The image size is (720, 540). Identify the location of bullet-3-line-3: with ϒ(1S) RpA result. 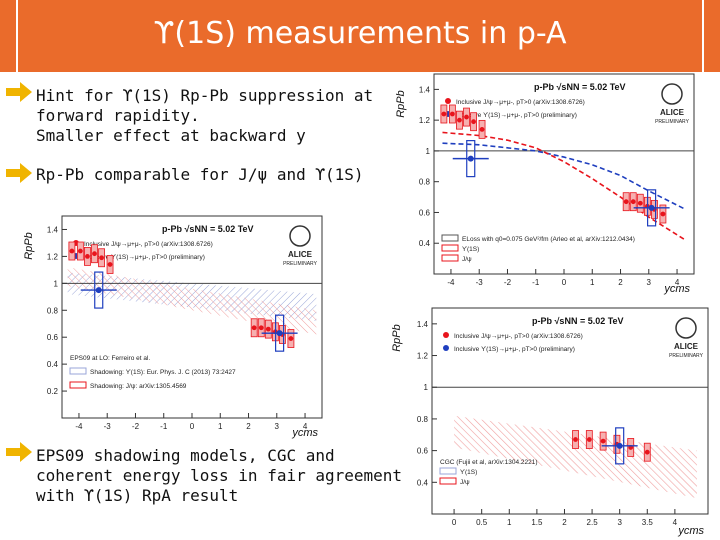
(137, 495).